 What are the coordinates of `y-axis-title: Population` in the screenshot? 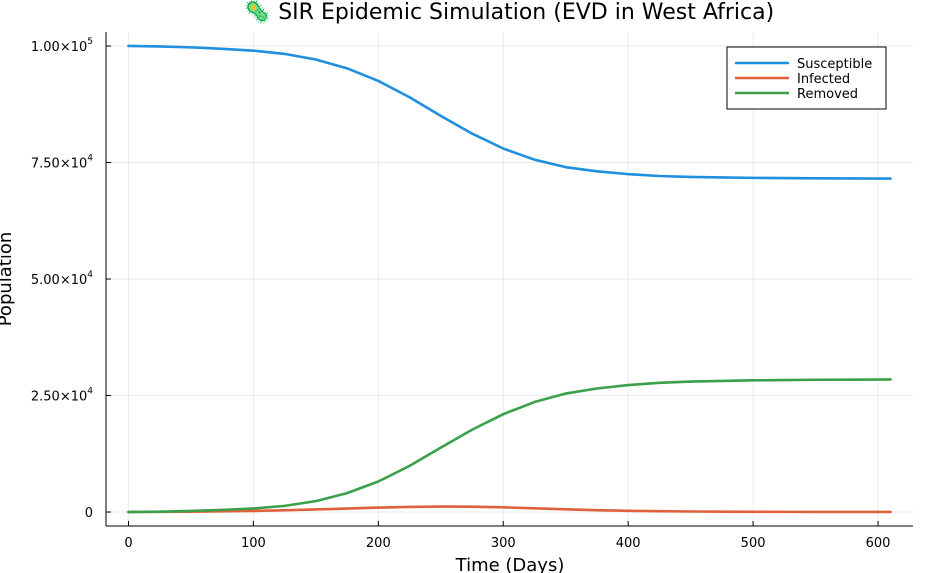 It's located at (8, 279).